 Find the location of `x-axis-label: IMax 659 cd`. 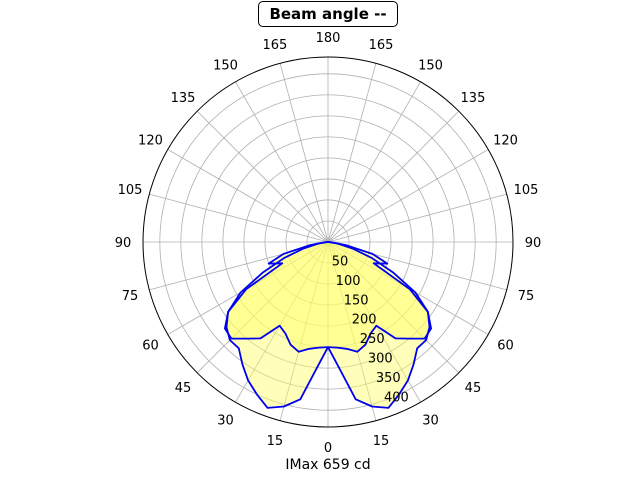

x-axis-label: IMax 659 cd is located at coordinates (328, 465).